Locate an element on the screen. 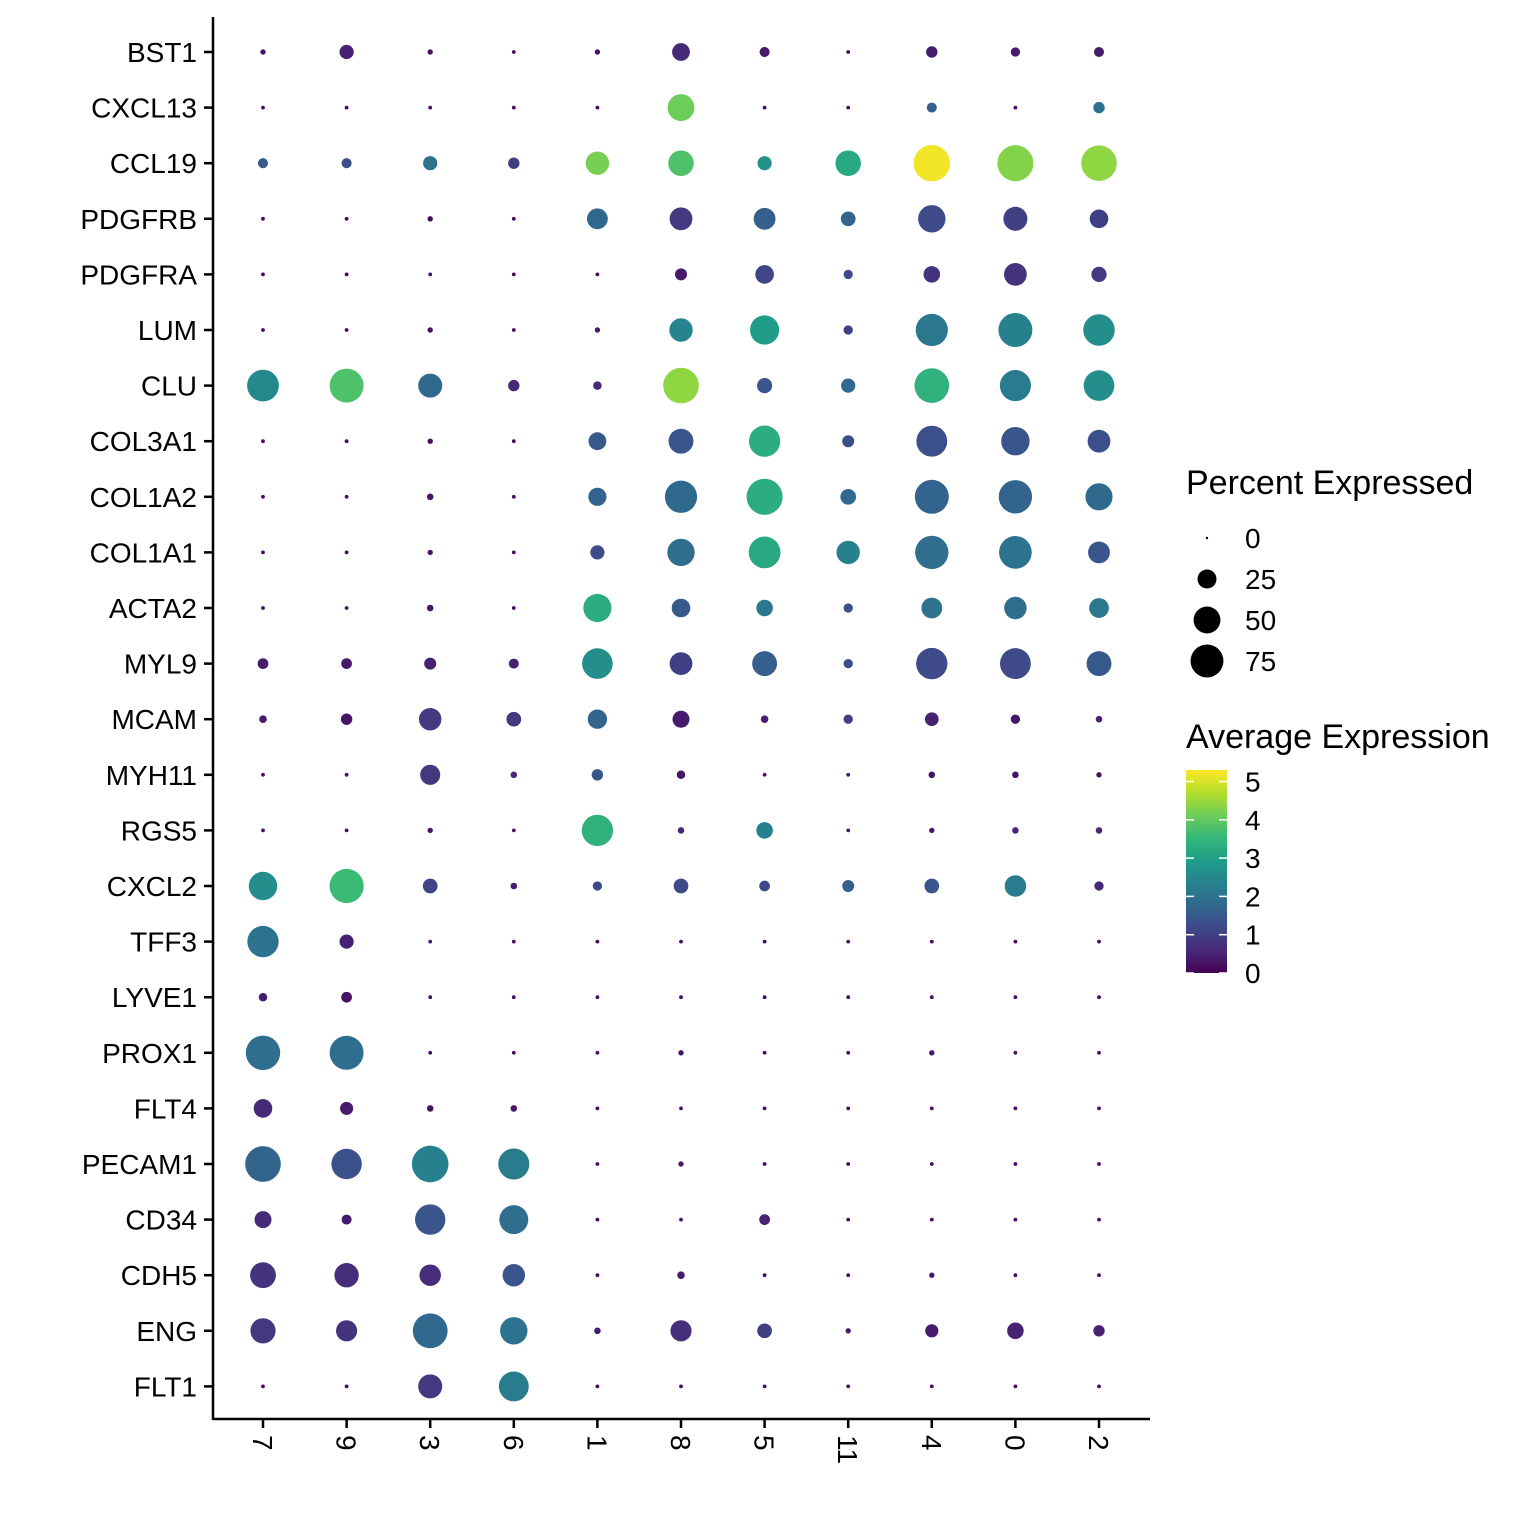  y-tick-label: LUM is located at coordinates (167, 330).